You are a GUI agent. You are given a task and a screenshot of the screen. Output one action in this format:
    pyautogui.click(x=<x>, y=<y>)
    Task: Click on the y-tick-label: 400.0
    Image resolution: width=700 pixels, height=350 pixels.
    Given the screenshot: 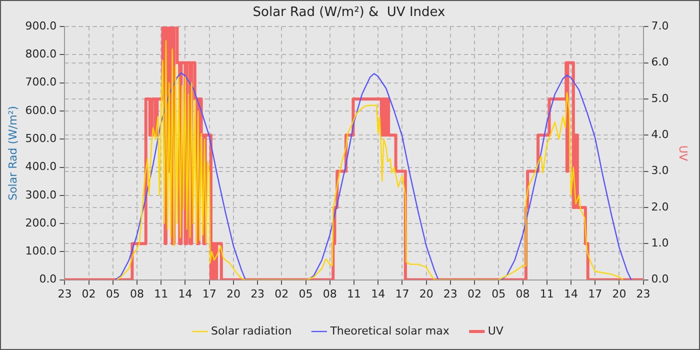 What is the action you would take?
    pyautogui.click(x=41, y=167)
    